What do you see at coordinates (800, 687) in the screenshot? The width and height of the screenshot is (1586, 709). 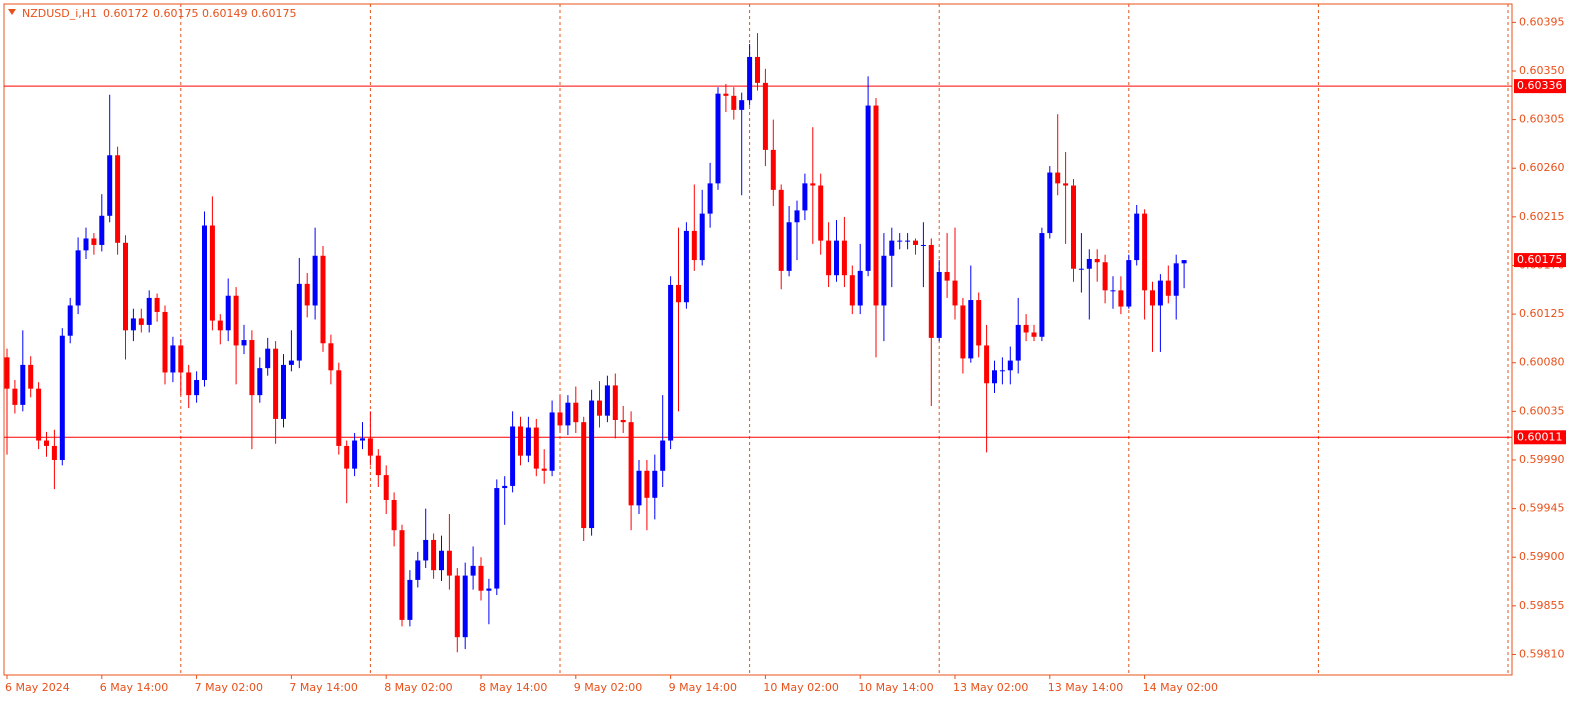 I see `x-tick-label: 10 May 02:00` at bounding box center [800, 687].